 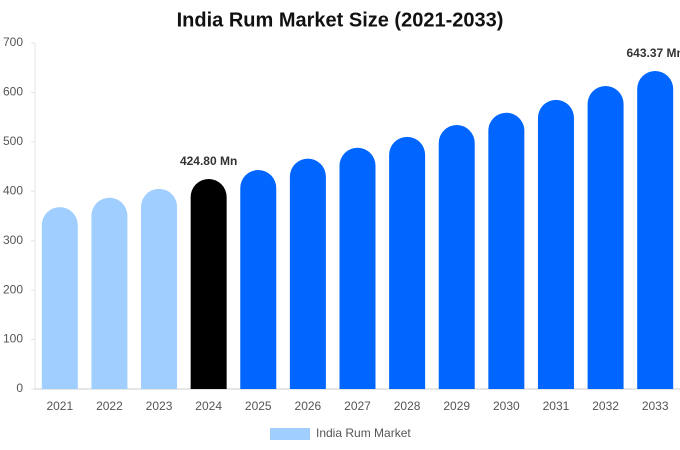 I want to click on x-tick-label: 2026, so click(x=308, y=406).